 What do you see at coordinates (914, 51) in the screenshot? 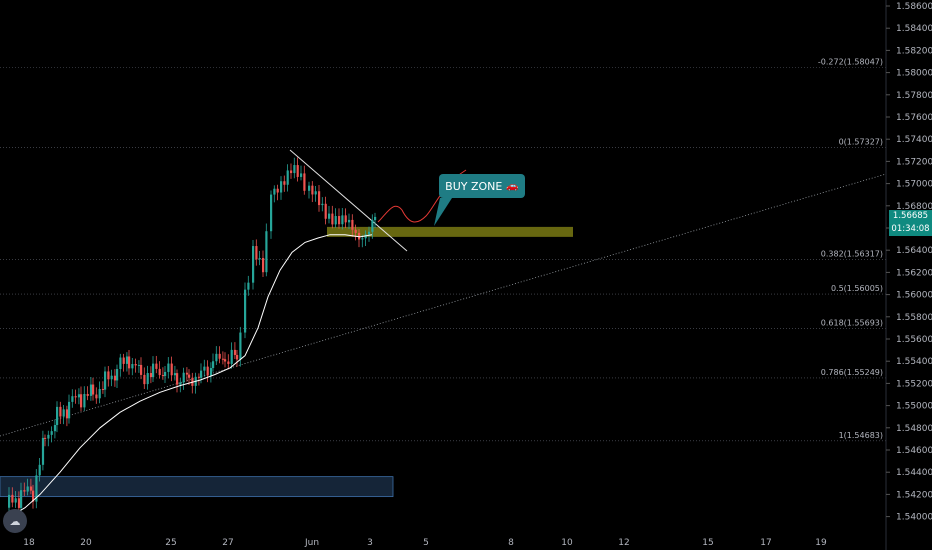
I see `y-tick-label: 1.58200` at bounding box center [914, 51].